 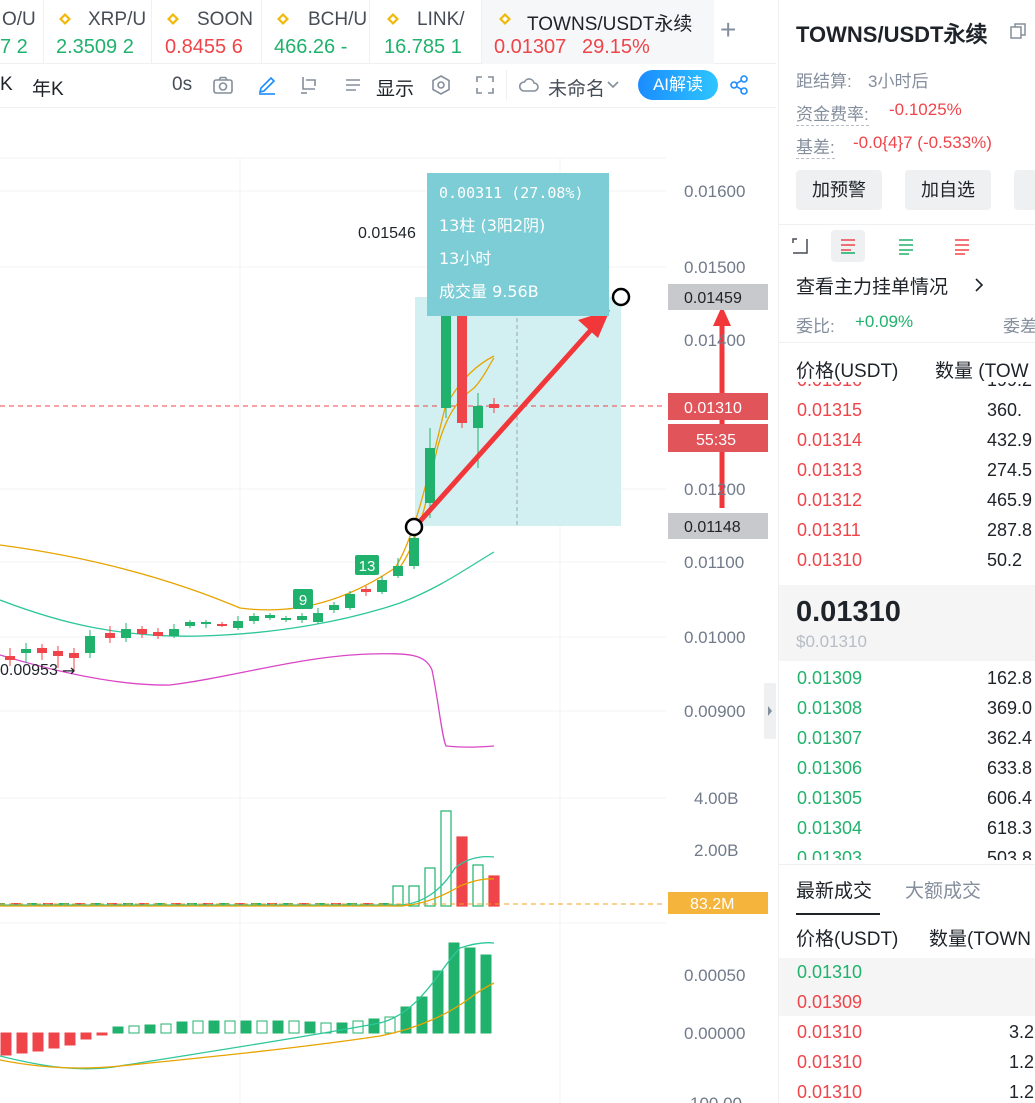 What do you see at coordinates (839, 190) in the screenshot?
I see `add-alert-button: 加预警` at bounding box center [839, 190].